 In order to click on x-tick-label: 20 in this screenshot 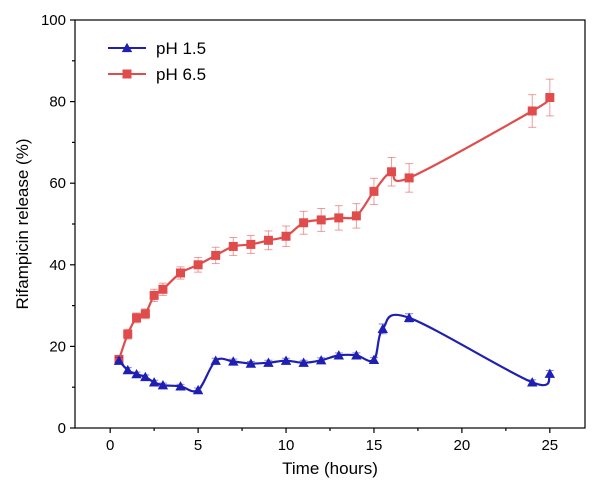, I will do `click(462, 445)`.